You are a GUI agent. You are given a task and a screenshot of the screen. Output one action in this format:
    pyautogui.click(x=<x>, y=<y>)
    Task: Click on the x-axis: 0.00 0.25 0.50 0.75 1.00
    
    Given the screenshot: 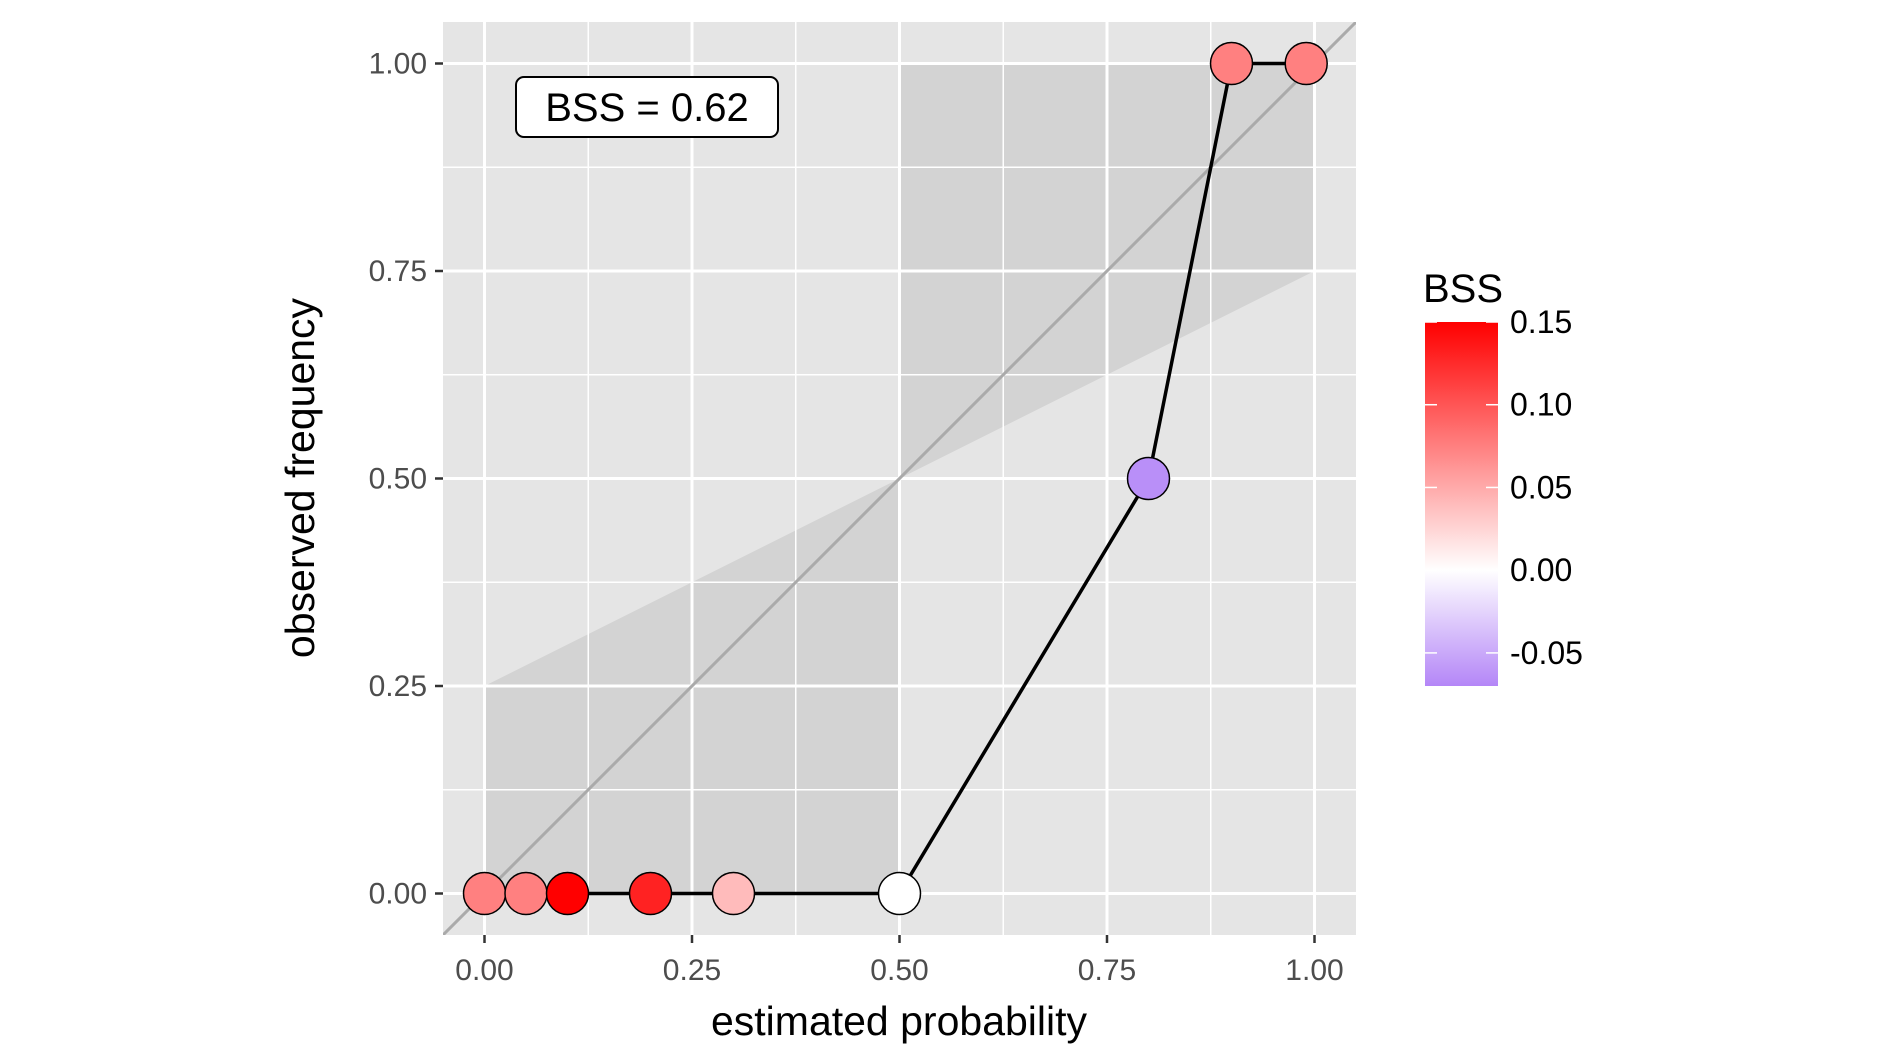 What is the action you would take?
    pyautogui.click(x=899, y=961)
    